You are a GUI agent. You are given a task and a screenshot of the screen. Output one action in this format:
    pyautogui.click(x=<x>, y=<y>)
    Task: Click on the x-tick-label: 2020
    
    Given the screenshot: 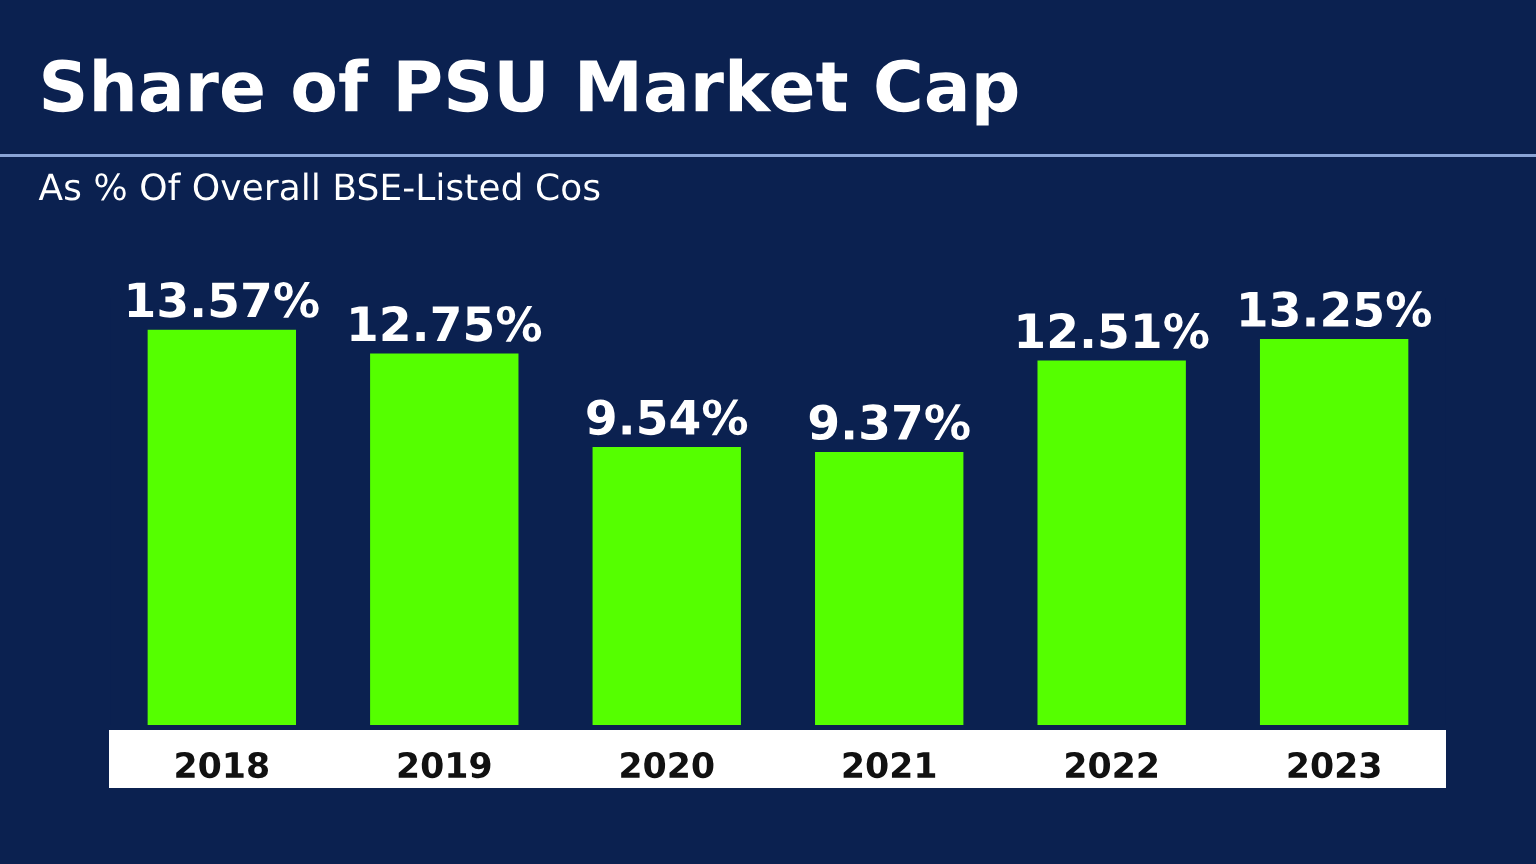 What is the action you would take?
    pyautogui.click(x=667, y=765)
    